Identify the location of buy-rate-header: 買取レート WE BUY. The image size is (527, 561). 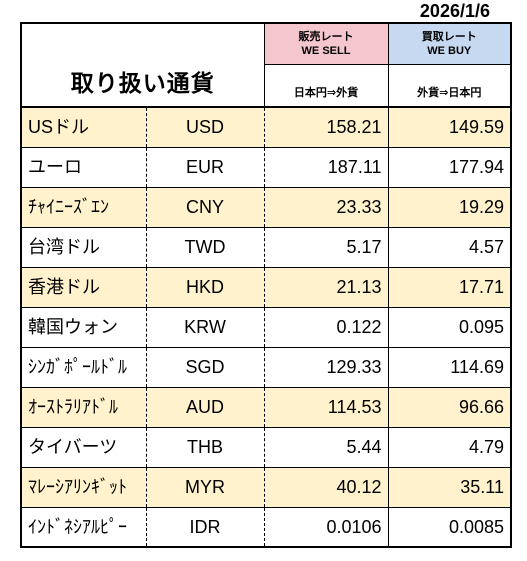
(449, 43).